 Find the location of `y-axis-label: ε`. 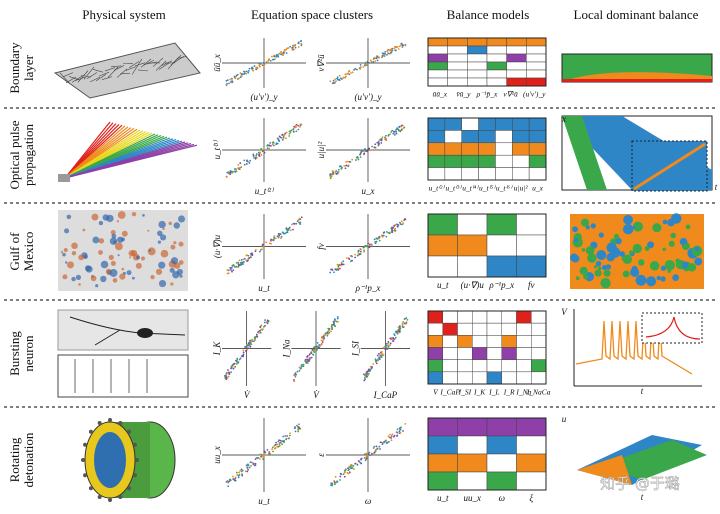

y-axis-label: ε is located at coordinates (321, 455).